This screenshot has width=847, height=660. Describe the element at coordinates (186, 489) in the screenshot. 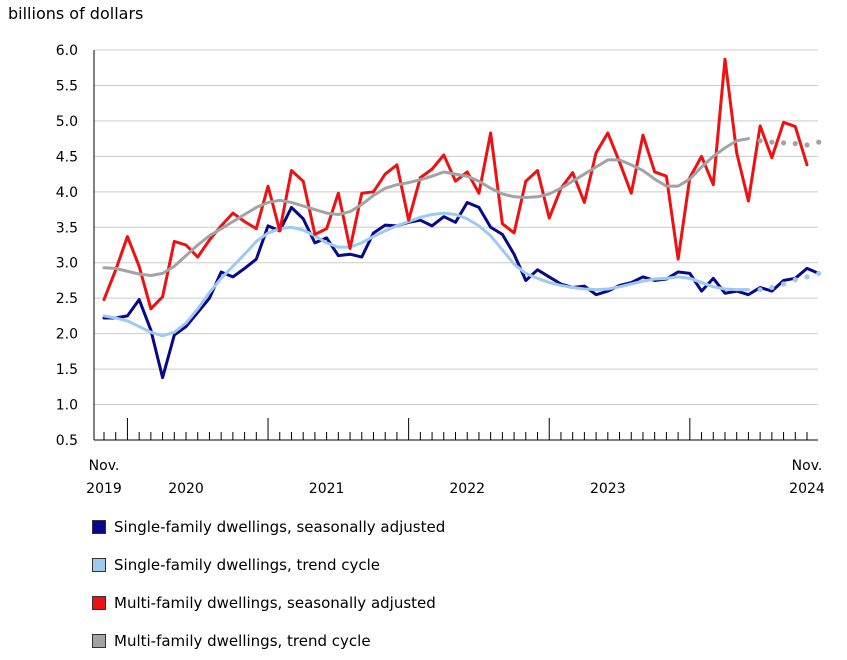

I see `x-tick-label: 2020` at that location.